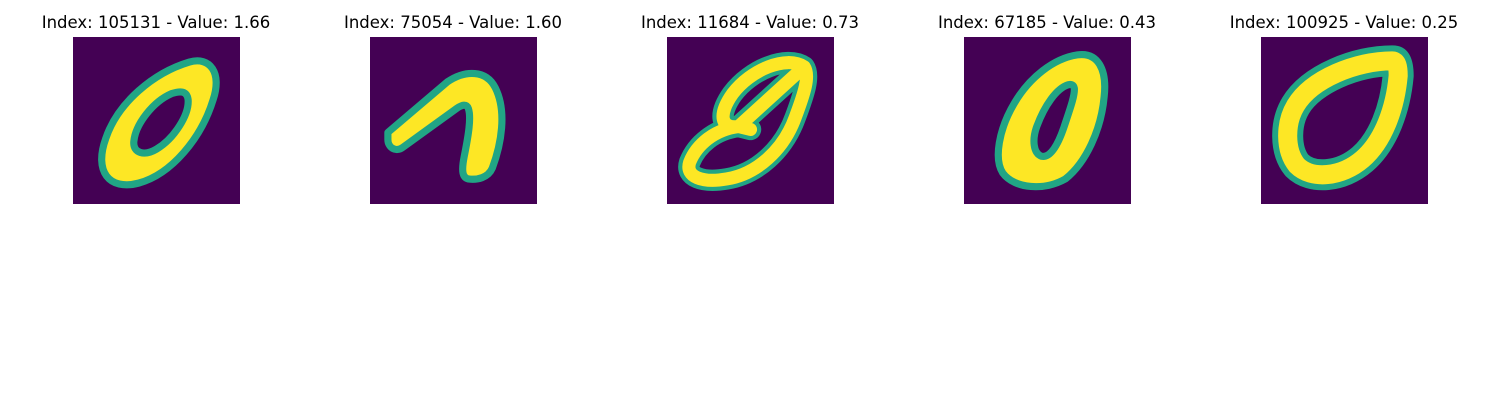 The height and width of the screenshot is (400, 1500). Describe the element at coordinates (1046, 22) in the screenshot. I see `panel-title-4: Index: 67185 - Value: 0.43` at that location.